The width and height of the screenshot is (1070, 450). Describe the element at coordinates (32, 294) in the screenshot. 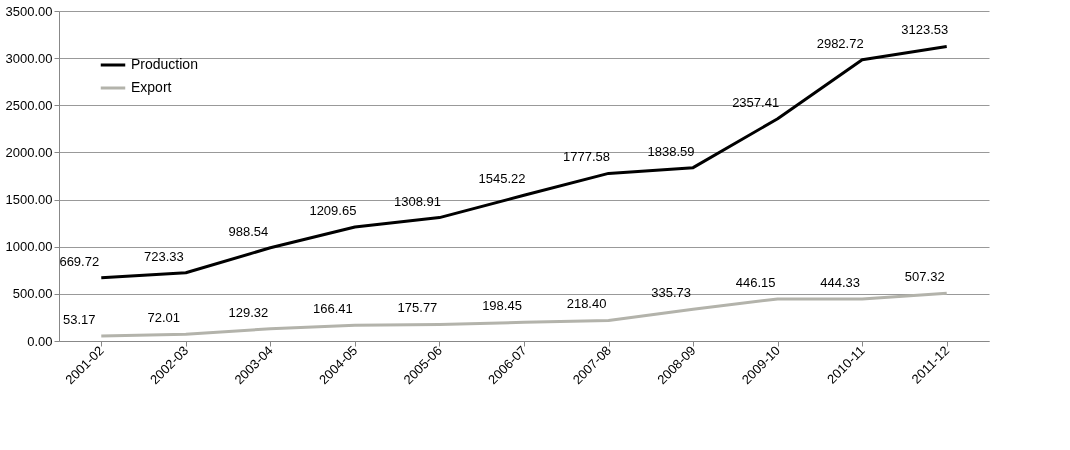

I see `y-tick-label: 500.00` at that location.